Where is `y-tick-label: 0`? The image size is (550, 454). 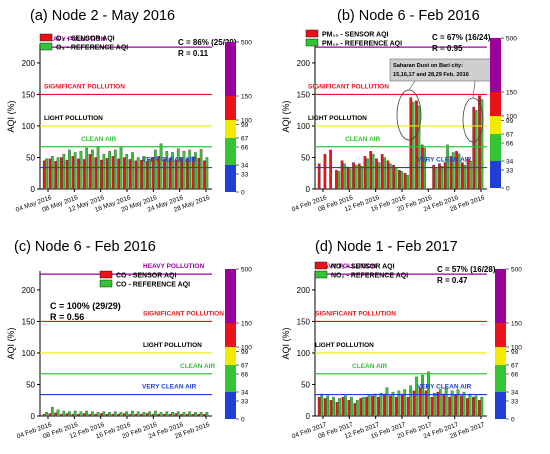 y-tick-label: 0 is located at coordinates (308, 416).